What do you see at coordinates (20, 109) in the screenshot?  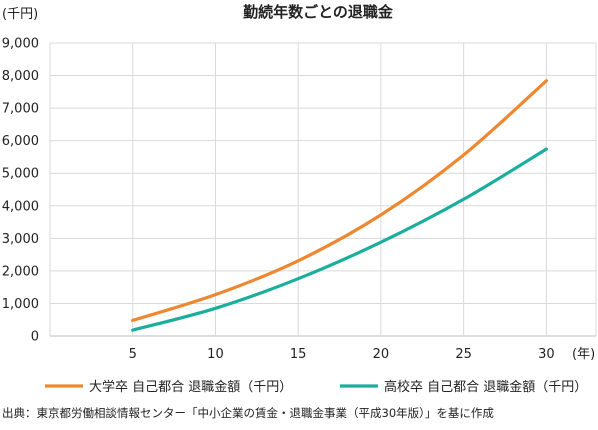 I see `y-tick-label: 7,000` at bounding box center [20, 109].